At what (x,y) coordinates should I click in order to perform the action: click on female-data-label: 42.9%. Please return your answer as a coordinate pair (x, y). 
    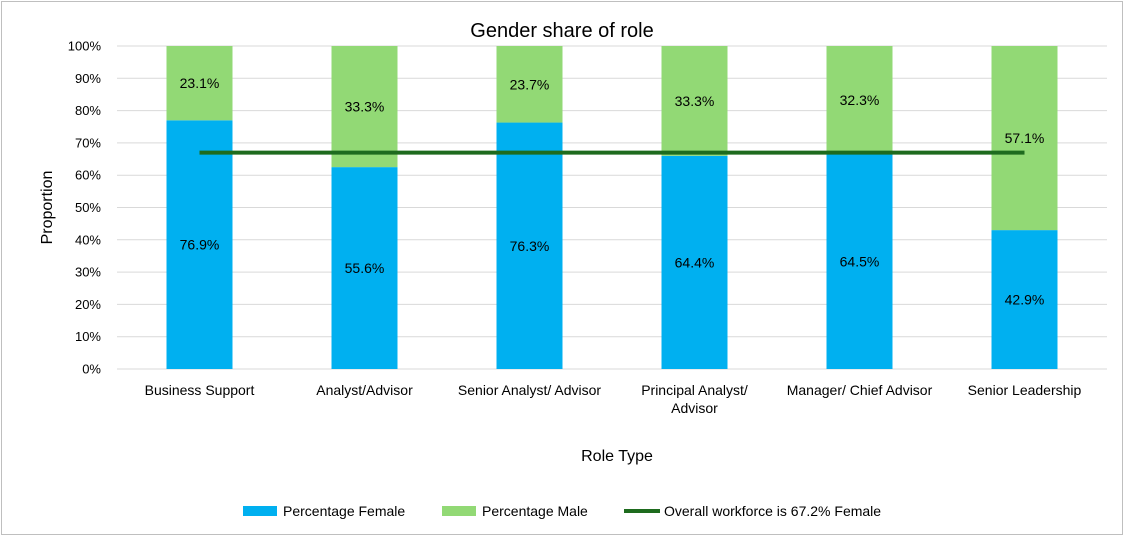
    Looking at the image, I should click on (1025, 300).